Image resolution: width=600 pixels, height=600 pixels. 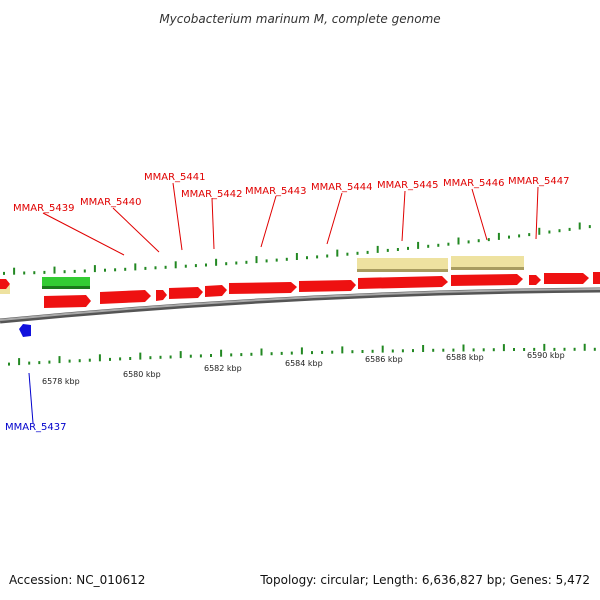 What do you see at coordinates (384, 359) in the screenshot?
I see `tick-label: 6586 kbp` at bounding box center [384, 359].